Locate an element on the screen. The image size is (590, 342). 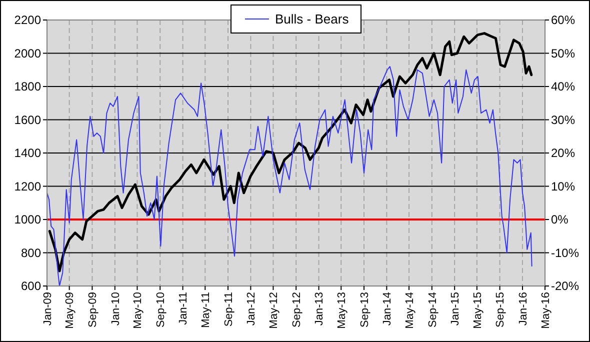
x-tick-label: Sep-12 is located at coordinates (296, 310).